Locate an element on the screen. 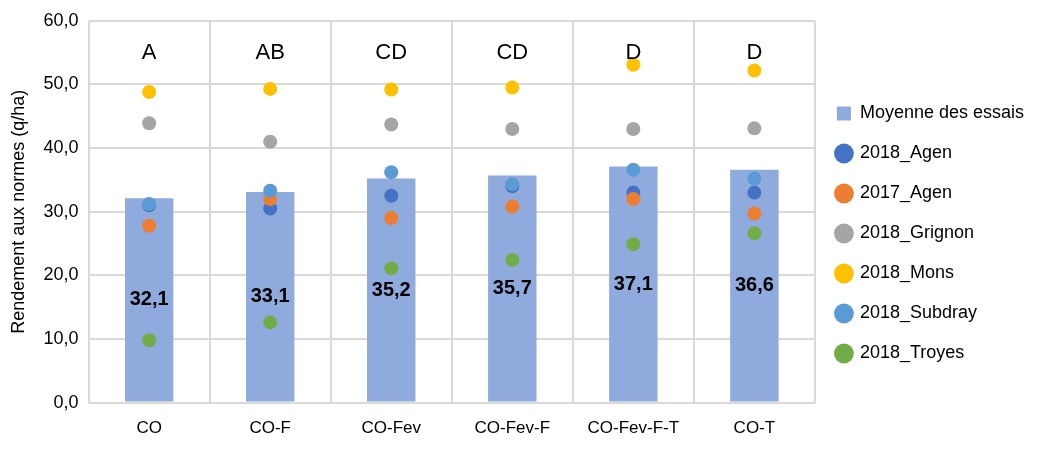 Image resolution: width=1044 pixels, height=459 pixels. x-tick-label: CO-Fev-F-T is located at coordinates (633, 428).